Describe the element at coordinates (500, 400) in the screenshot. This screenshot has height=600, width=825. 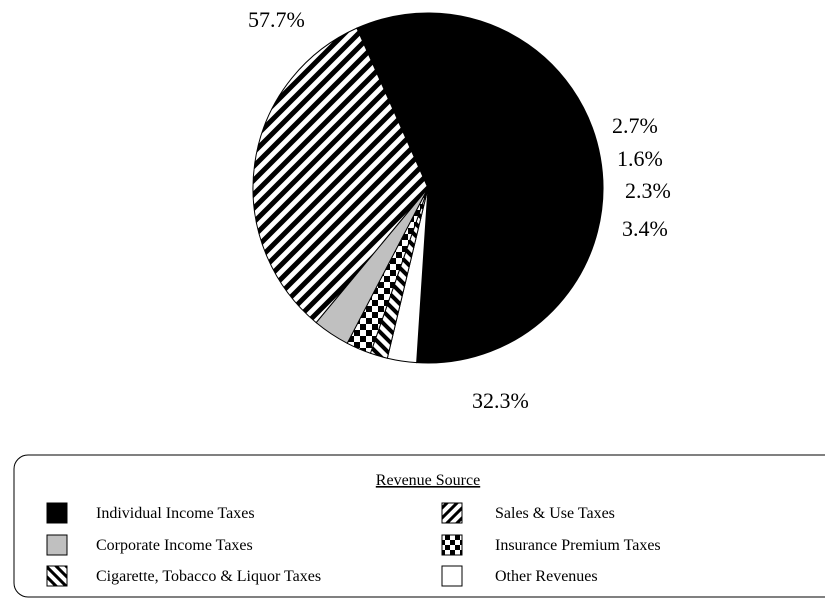
I see `pie-label-sales-use-taxes: 32.3%` at that location.